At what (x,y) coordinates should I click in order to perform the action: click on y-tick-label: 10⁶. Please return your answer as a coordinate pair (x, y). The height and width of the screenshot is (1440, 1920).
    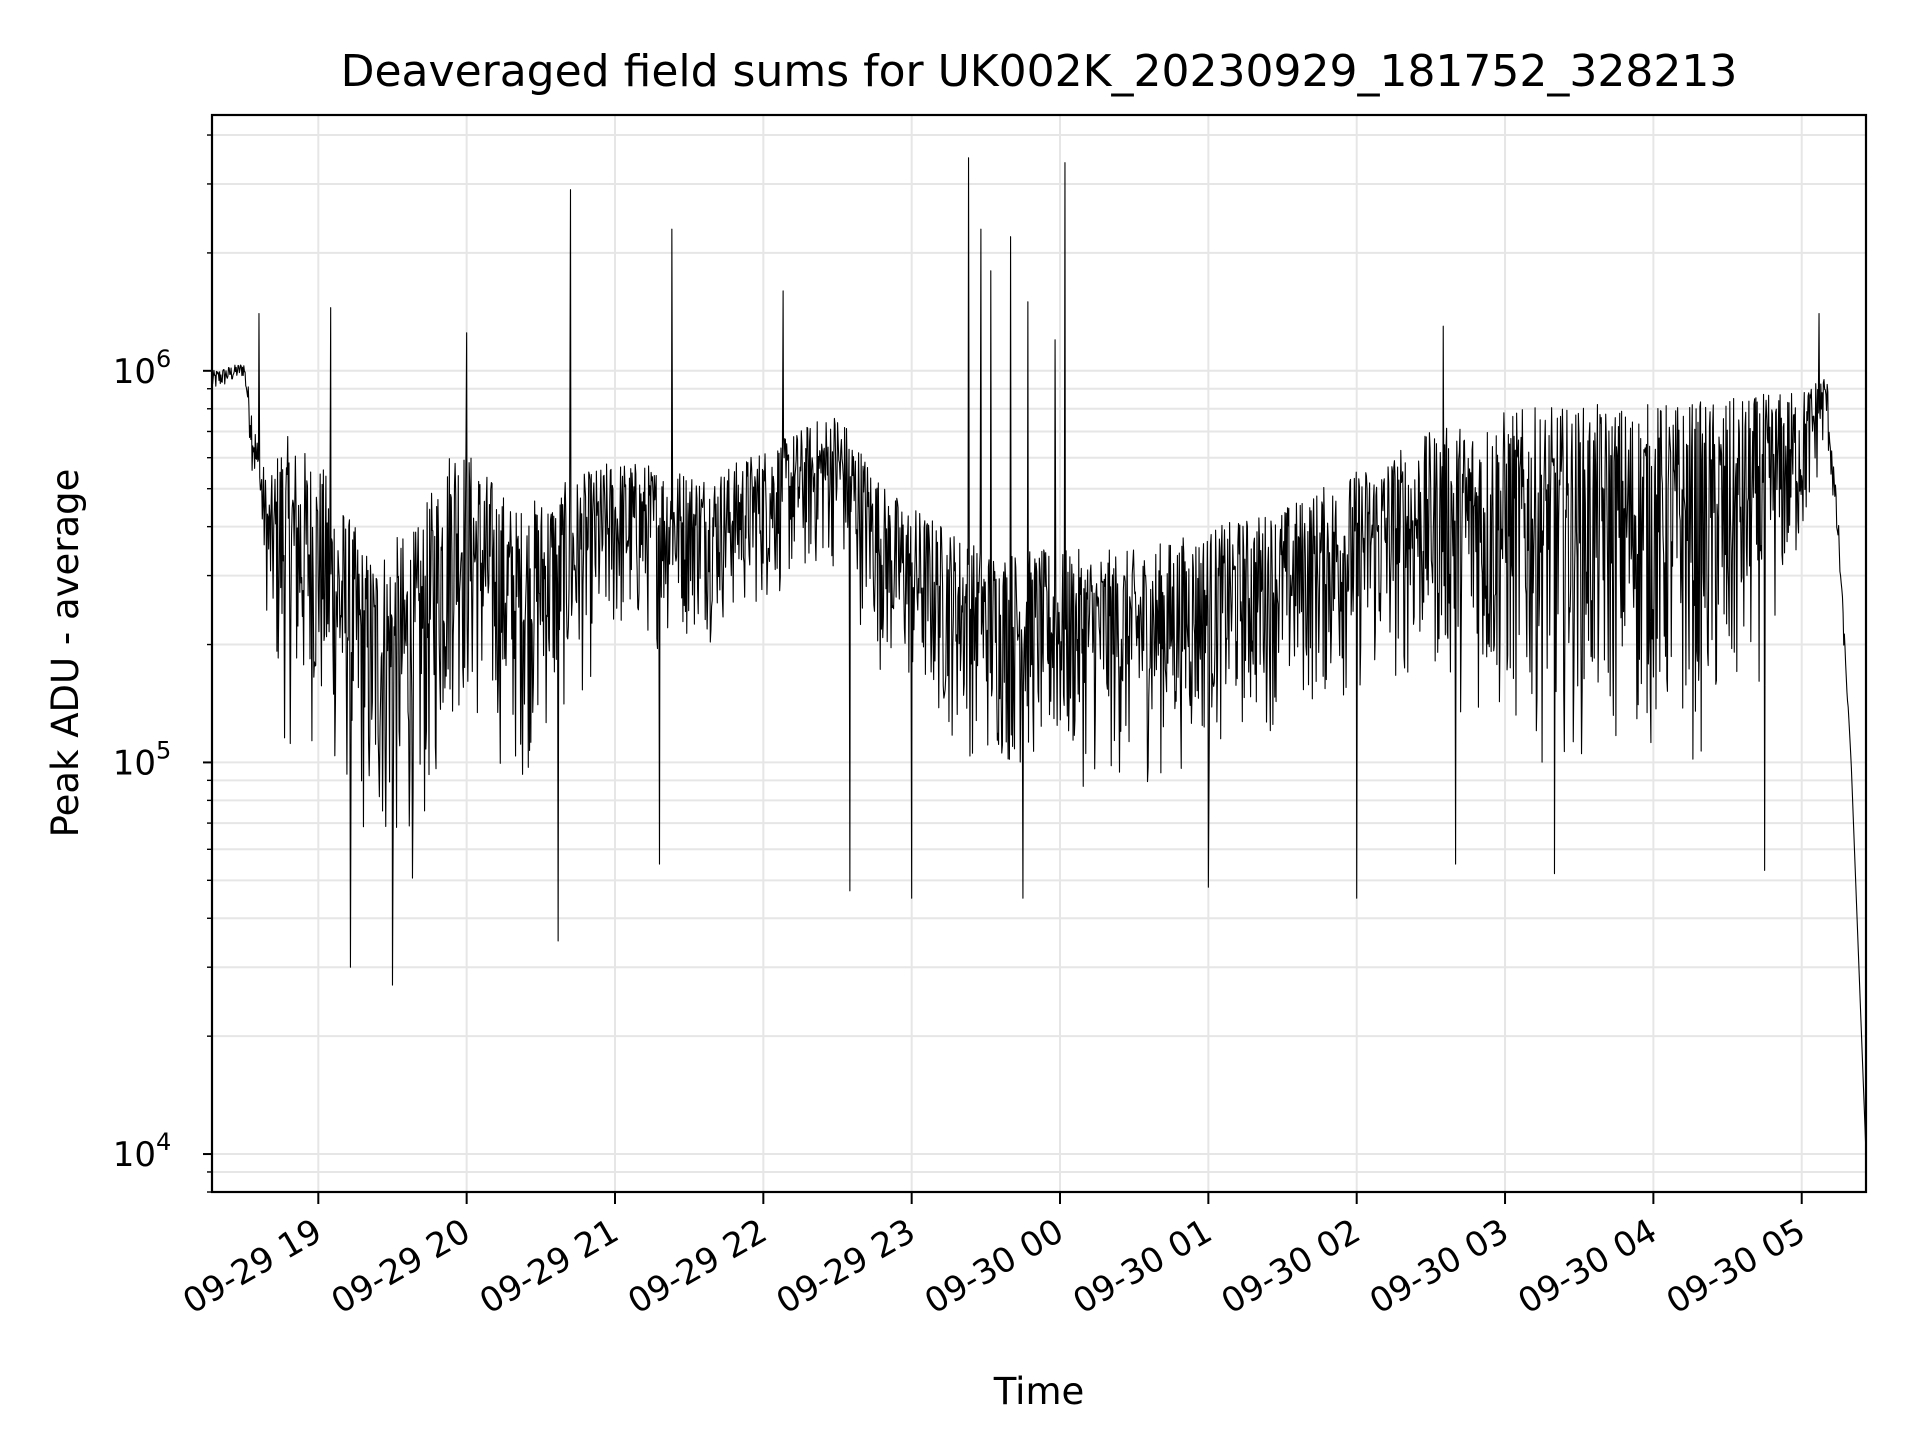
    Looking at the image, I should click on (142, 368).